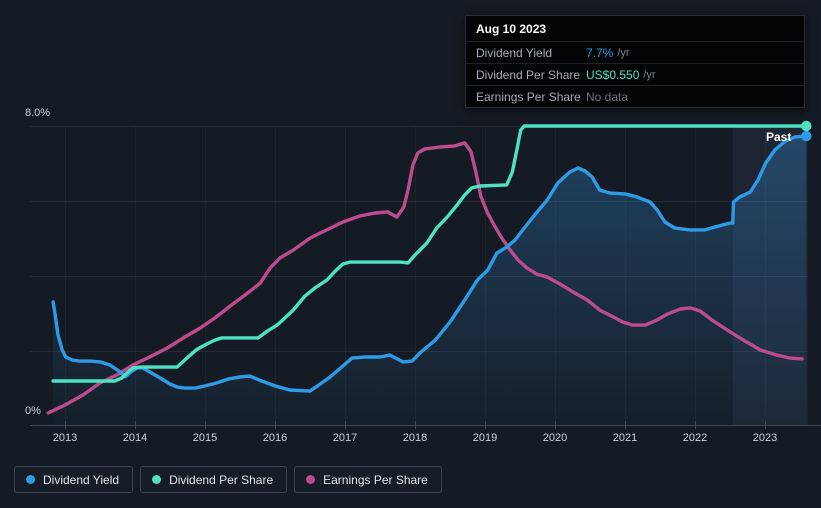  Describe the element at coordinates (635, 52) in the screenshot. I see `tooltip-row-dividend-yield: Dividend Yield 7.7%/yr` at that location.